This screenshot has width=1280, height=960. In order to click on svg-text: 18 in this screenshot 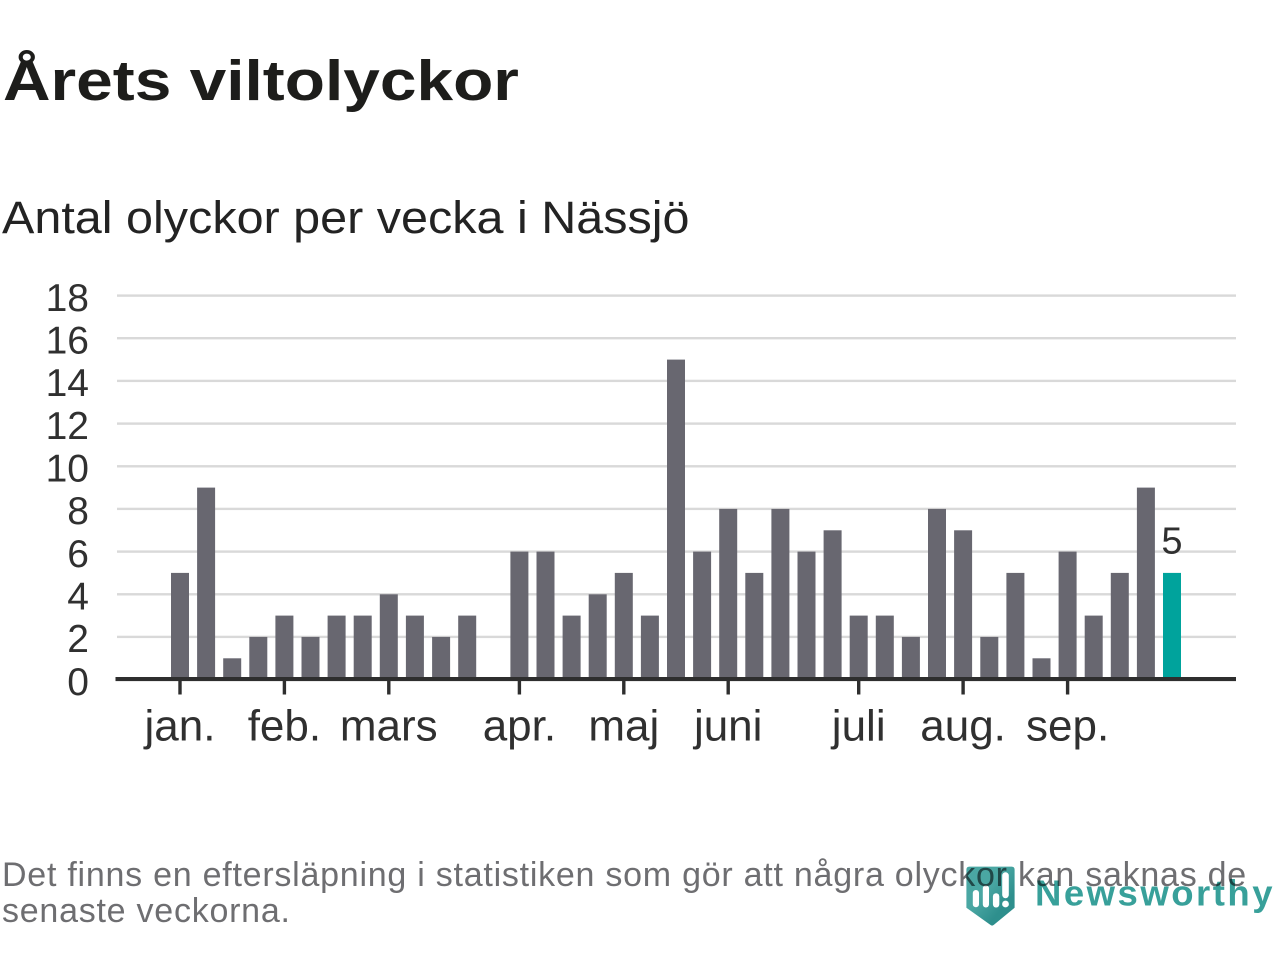, I will do `click(67, 298)`.